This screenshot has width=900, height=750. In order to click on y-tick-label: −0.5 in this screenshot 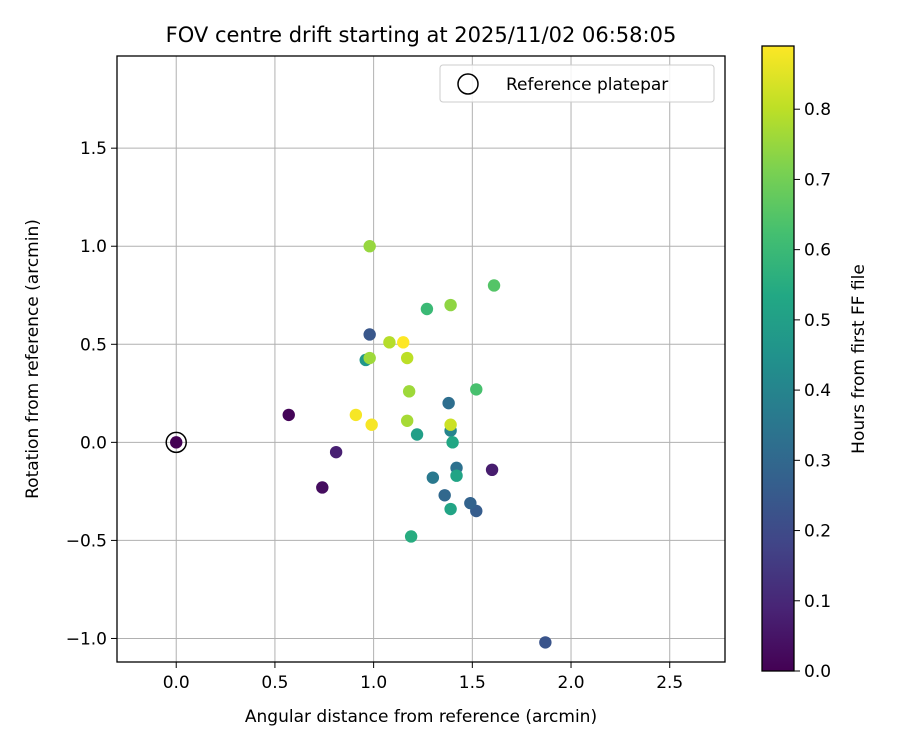, I will do `click(86, 541)`.